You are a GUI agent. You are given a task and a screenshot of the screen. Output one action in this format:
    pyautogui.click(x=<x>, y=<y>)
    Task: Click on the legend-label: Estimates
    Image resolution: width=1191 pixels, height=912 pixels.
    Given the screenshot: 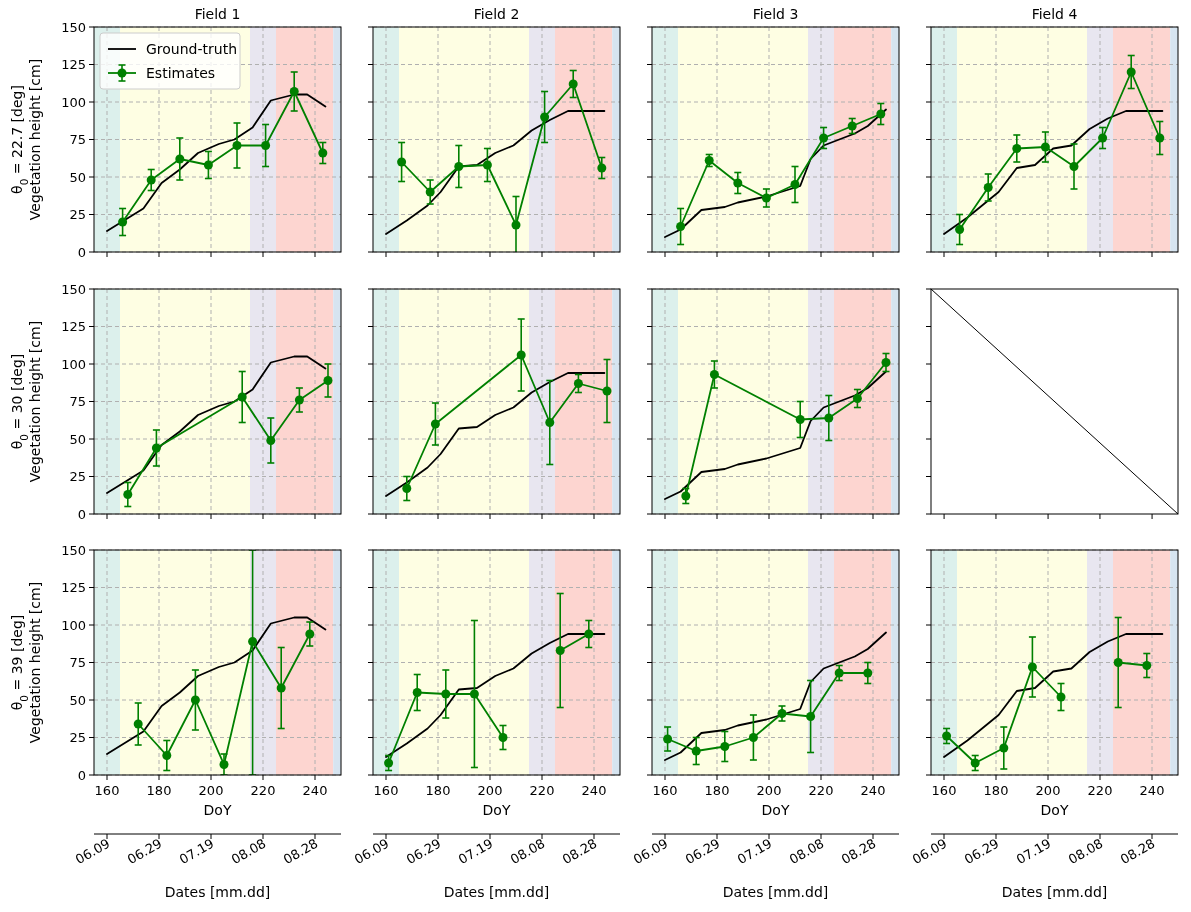 What is the action you would take?
    pyautogui.click(x=181, y=73)
    